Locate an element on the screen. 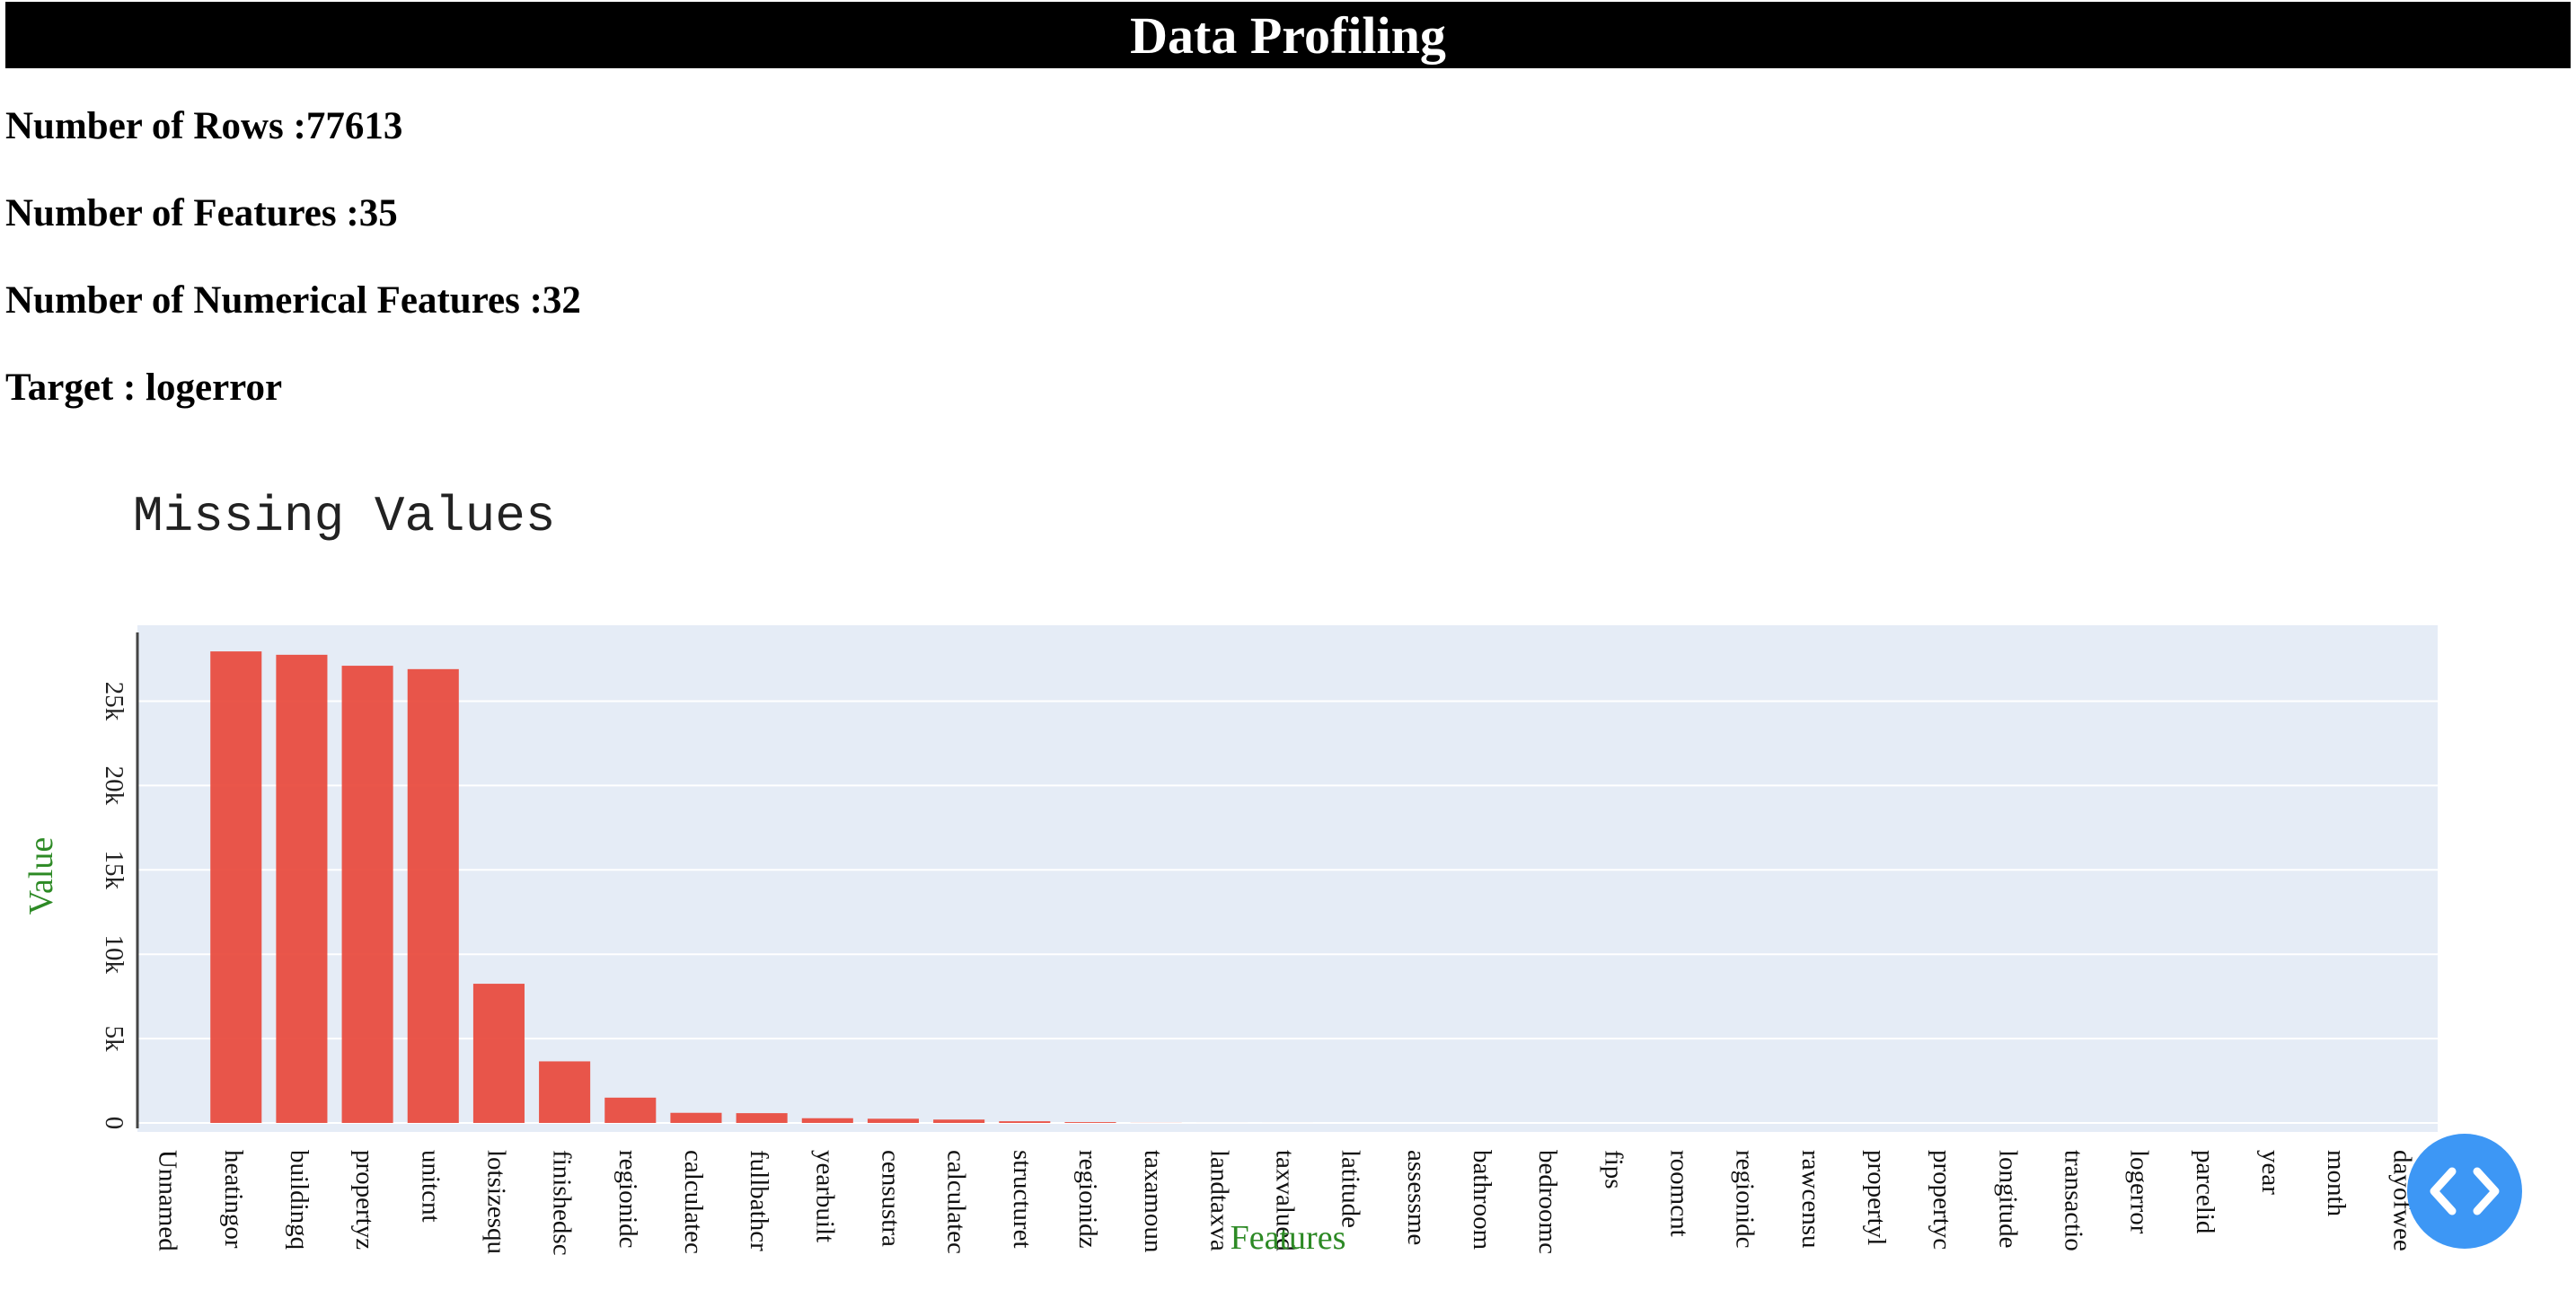  x-tick-label: taxvalued is located at coordinates (1285, 1200).